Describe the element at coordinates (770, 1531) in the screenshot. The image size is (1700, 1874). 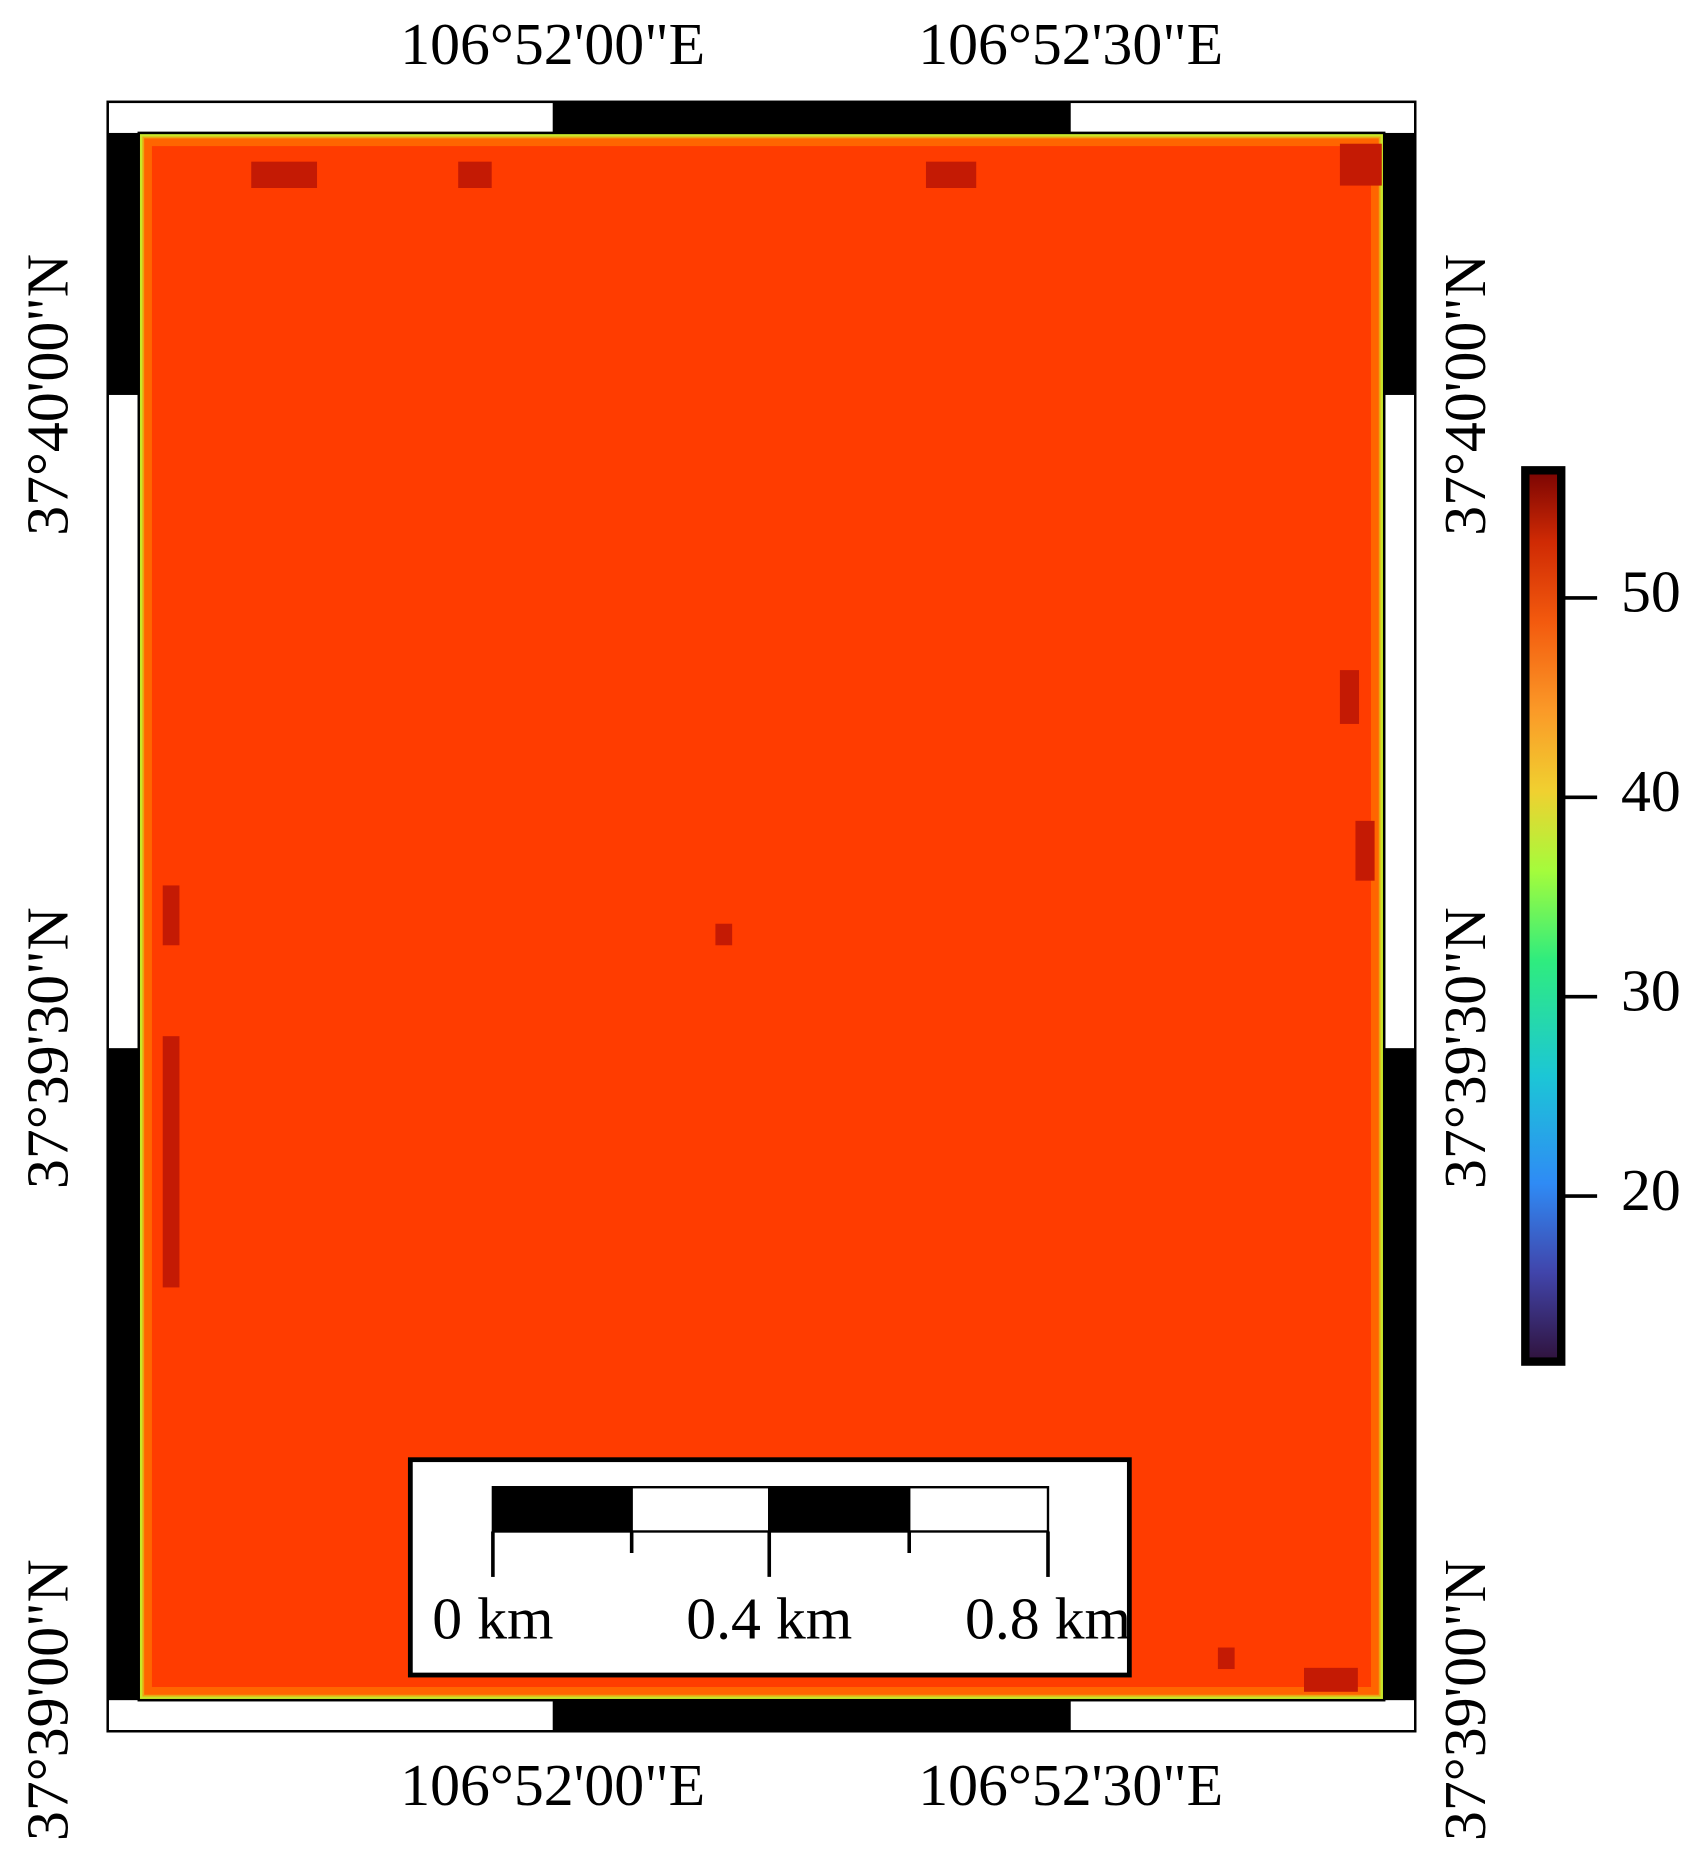
I see `scale-bar` at that location.